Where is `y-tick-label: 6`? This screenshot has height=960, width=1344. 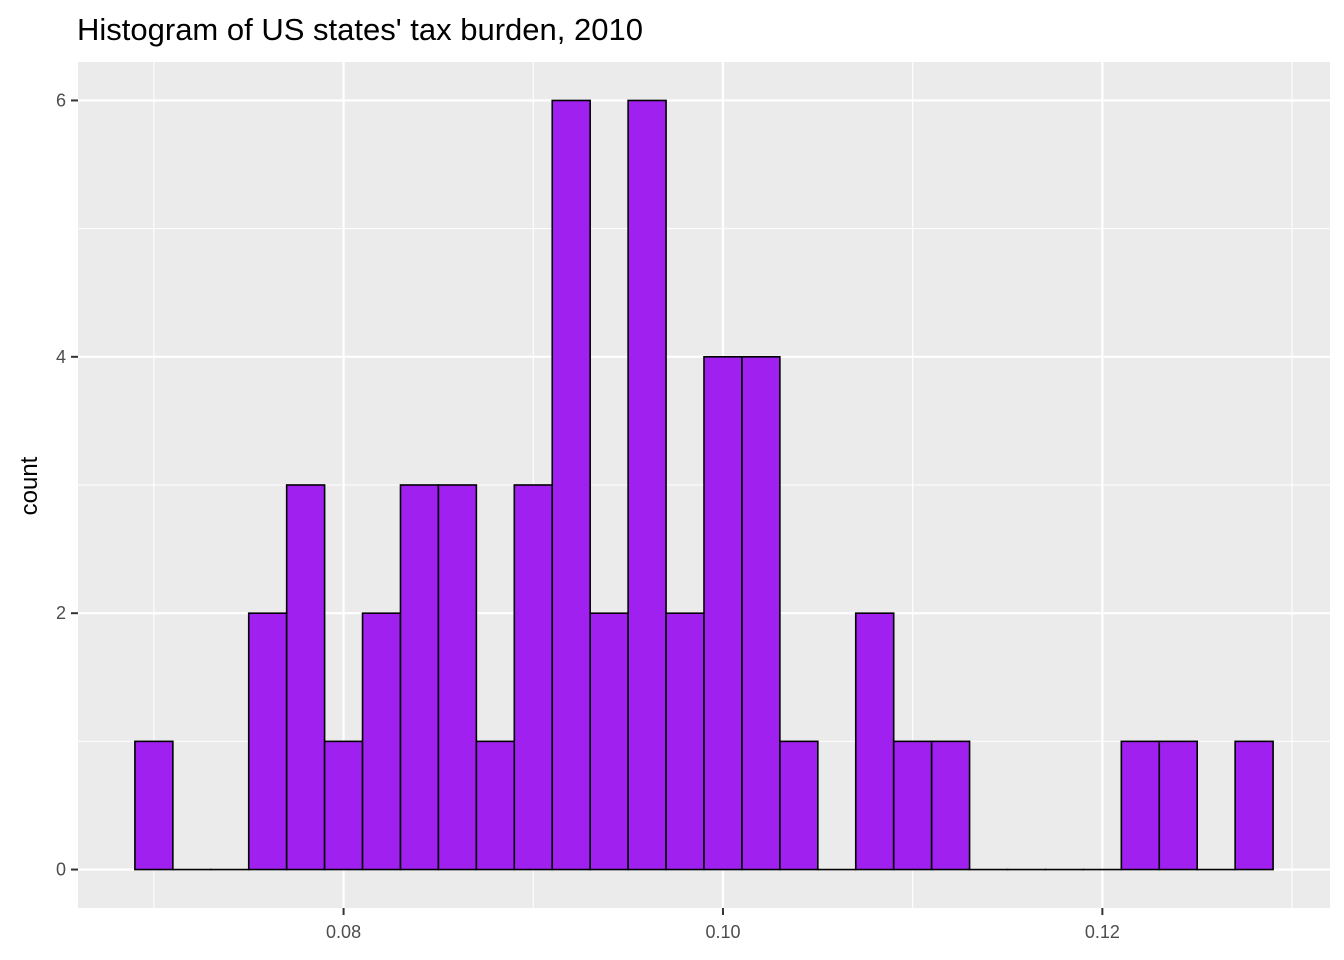
y-tick-label: 6 is located at coordinates (61, 100).